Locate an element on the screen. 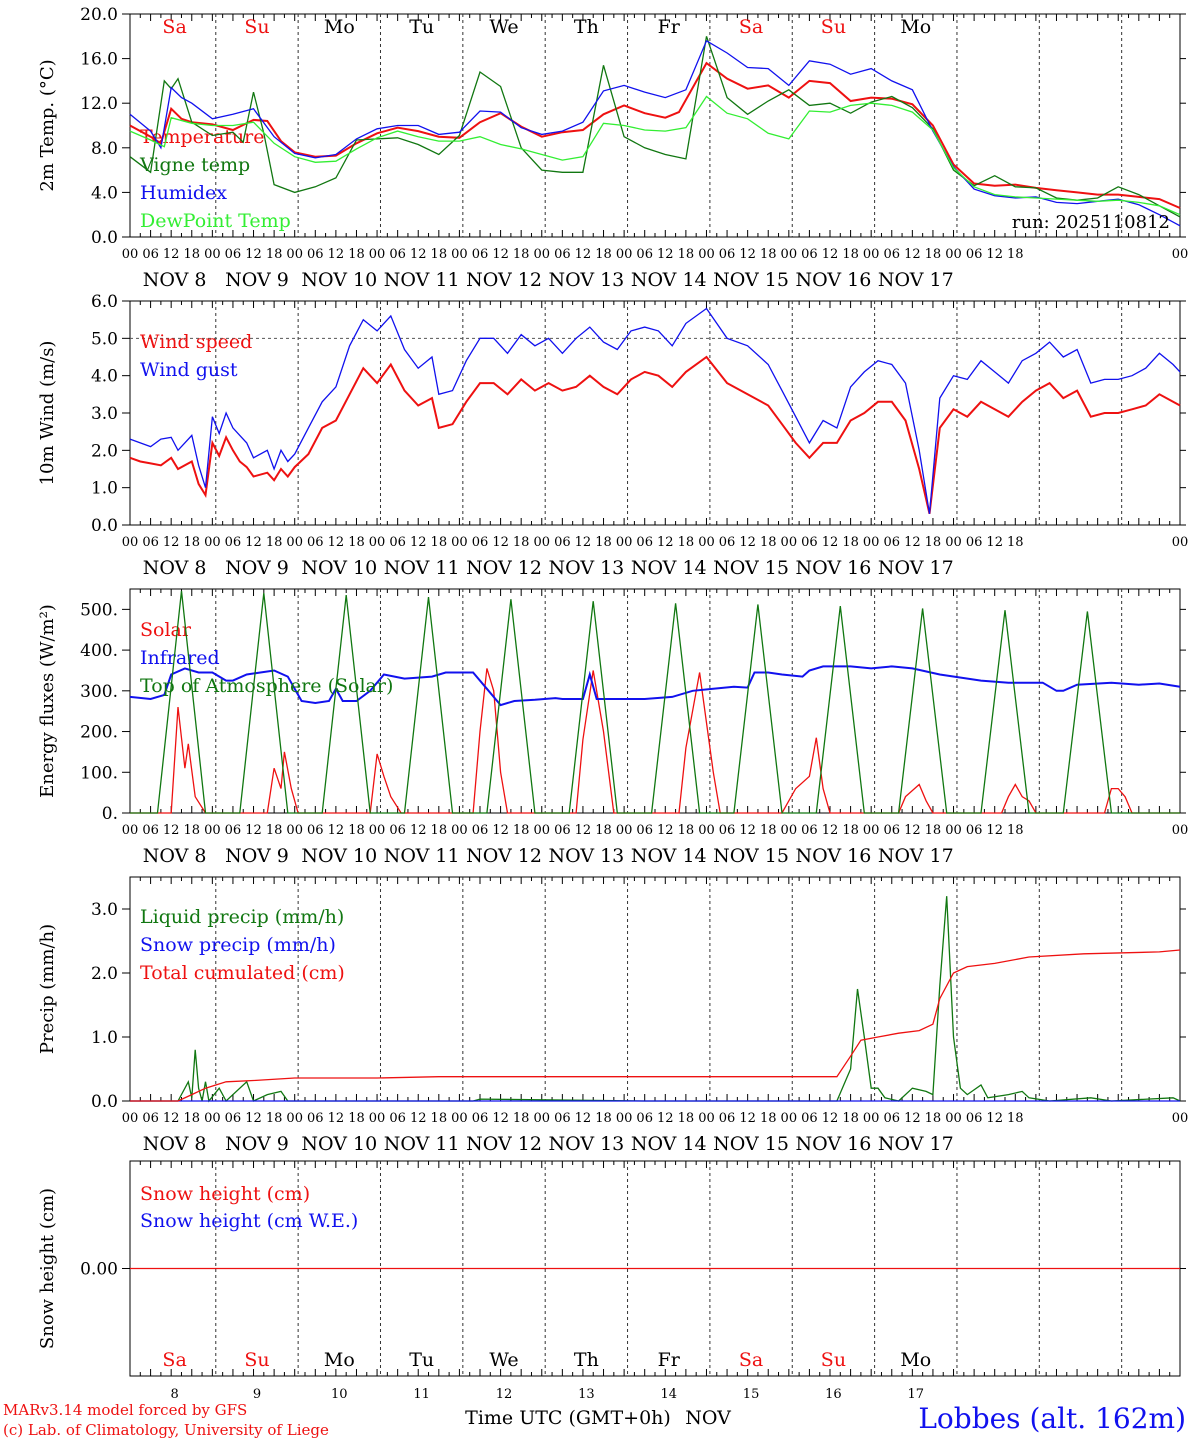 Image resolution: width=1194 pixels, height=1440 pixels. legend-entry: Snow height (cm) is located at coordinates (225, 1194).